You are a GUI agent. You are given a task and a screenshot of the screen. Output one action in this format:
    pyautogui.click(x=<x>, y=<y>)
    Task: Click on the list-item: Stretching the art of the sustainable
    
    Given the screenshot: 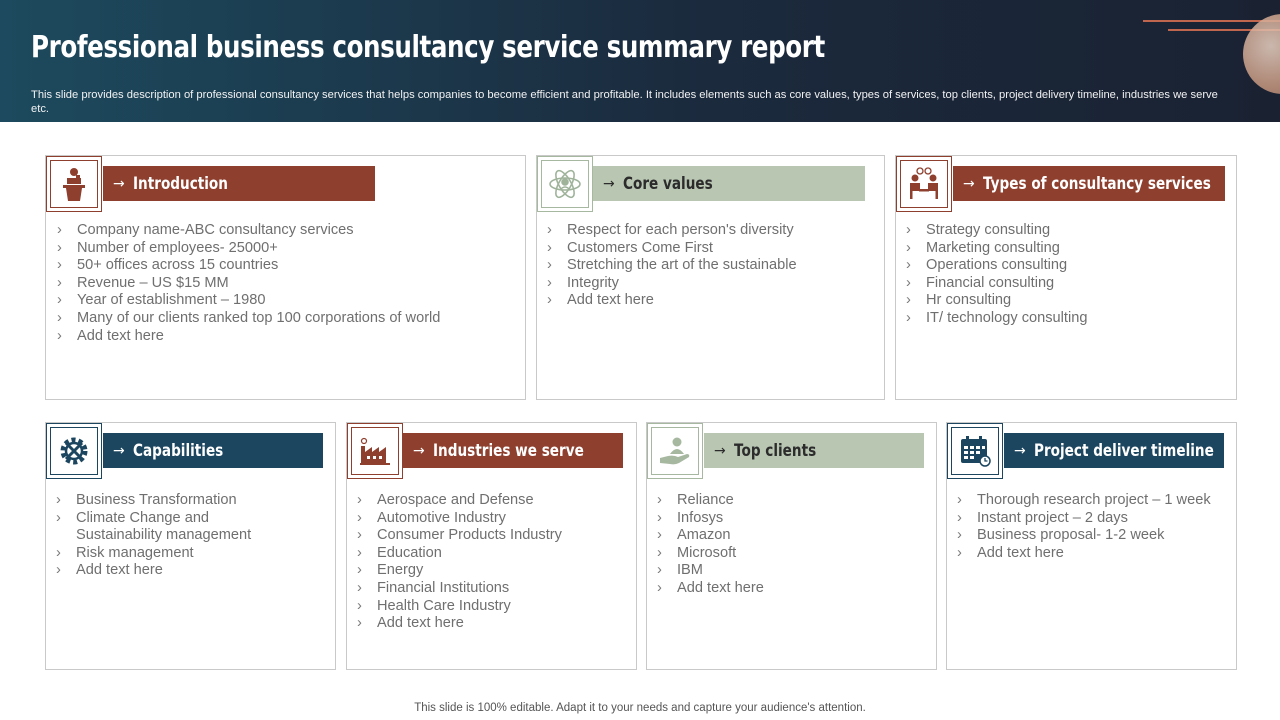 What is the action you would take?
    pyautogui.click(x=712, y=266)
    